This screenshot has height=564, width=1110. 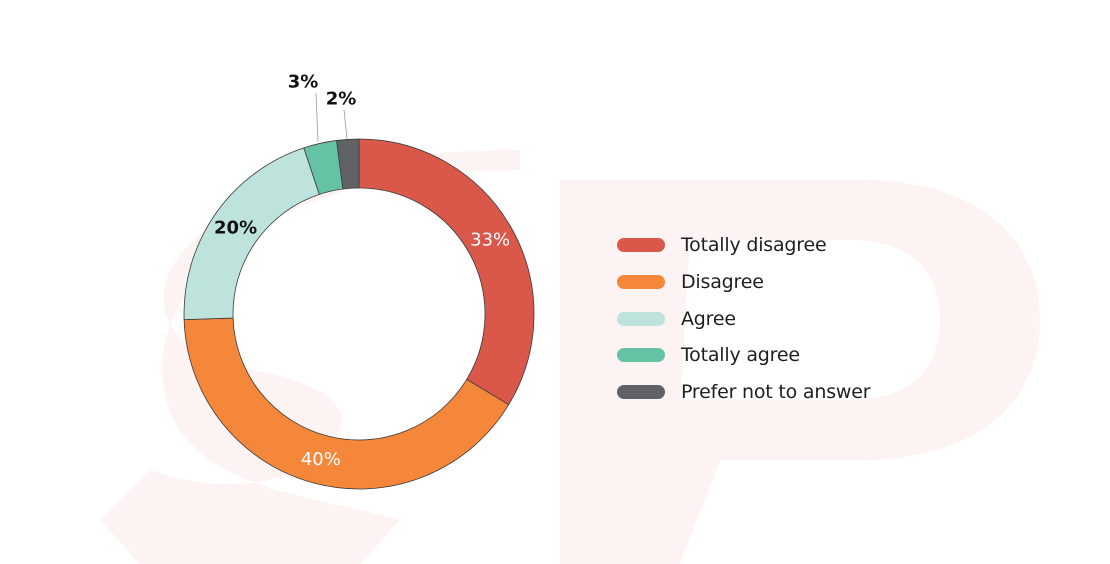 I want to click on legend-label: Disagree, so click(x=722, y=282).